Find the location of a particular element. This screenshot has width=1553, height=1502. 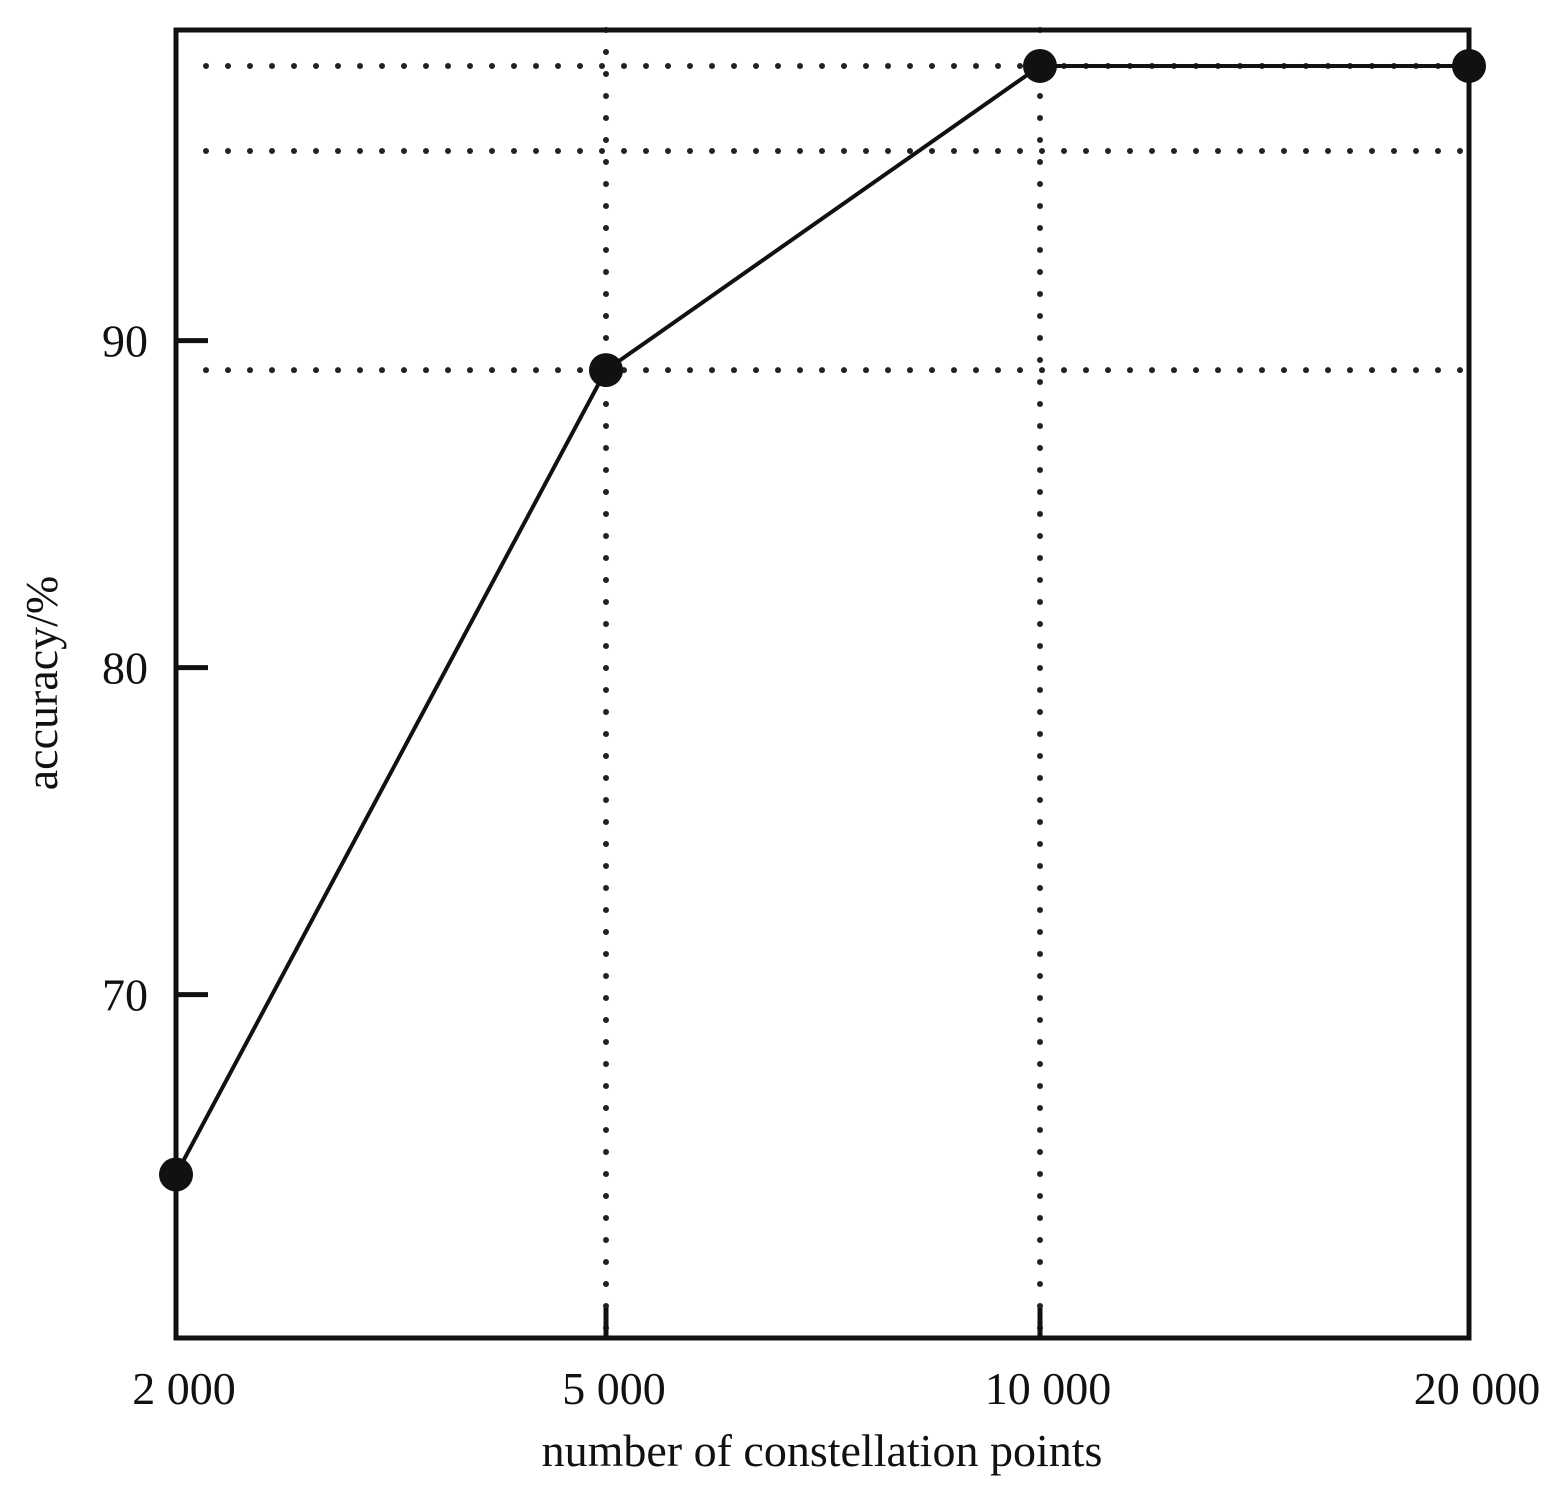

y-axis-title: accuracy/% is located at coordinates (41, 683).